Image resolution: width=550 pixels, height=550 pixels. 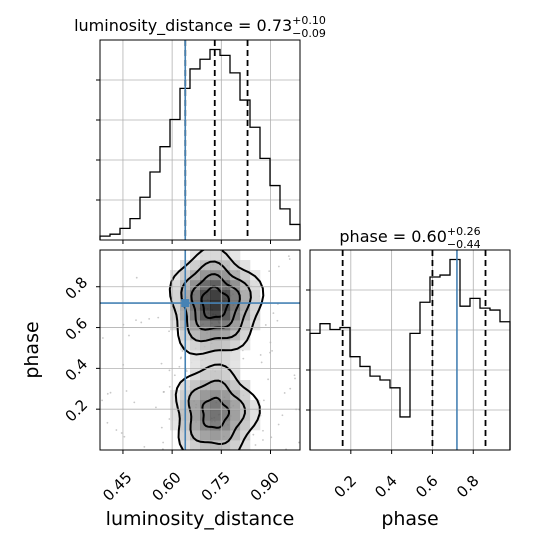 What do you see at coordinates (77, 370) in the screenshot?
I see `joint-y-tick-label: 0.4` at bounding box center [77, 370].